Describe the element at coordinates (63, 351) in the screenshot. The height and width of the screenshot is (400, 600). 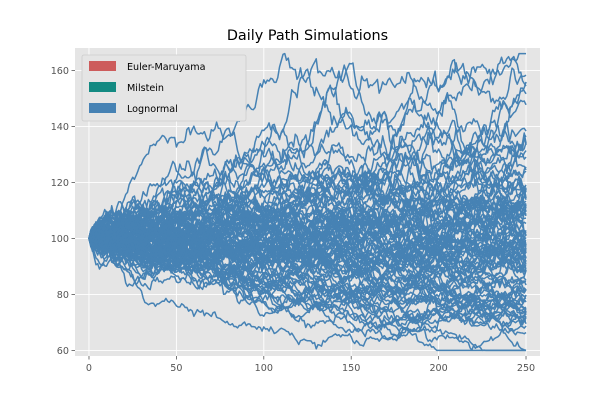
I see `y-tick-label: 60` at that location.